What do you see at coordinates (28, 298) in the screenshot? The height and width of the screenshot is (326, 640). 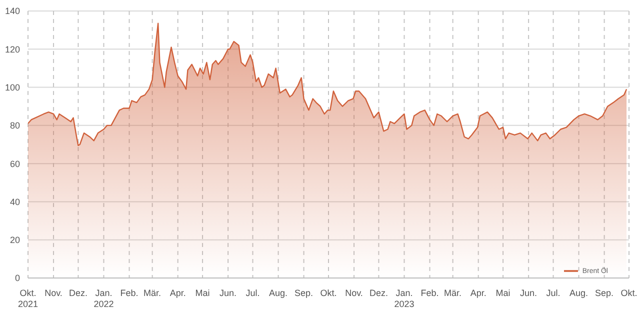 I see `x-tick-label: Okt. 2021` at bounding box center [28, 298].